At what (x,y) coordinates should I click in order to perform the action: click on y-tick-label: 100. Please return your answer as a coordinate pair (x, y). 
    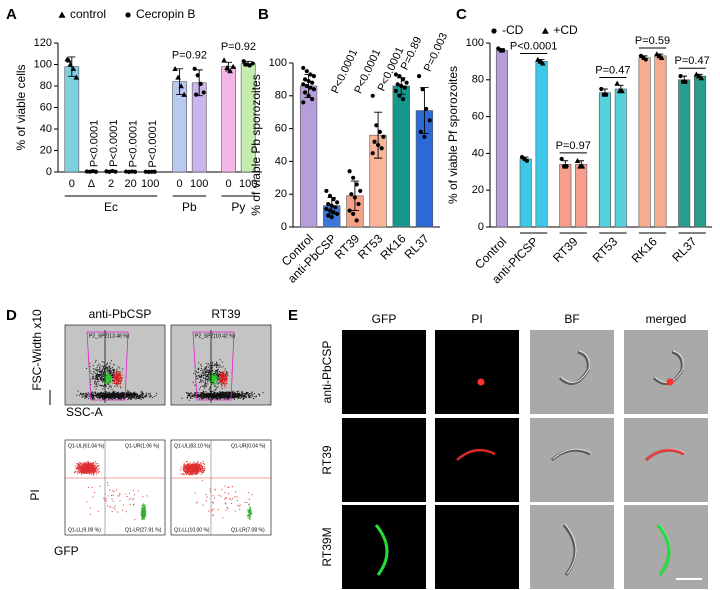
    Looking at the image, I should click on (475, 43).